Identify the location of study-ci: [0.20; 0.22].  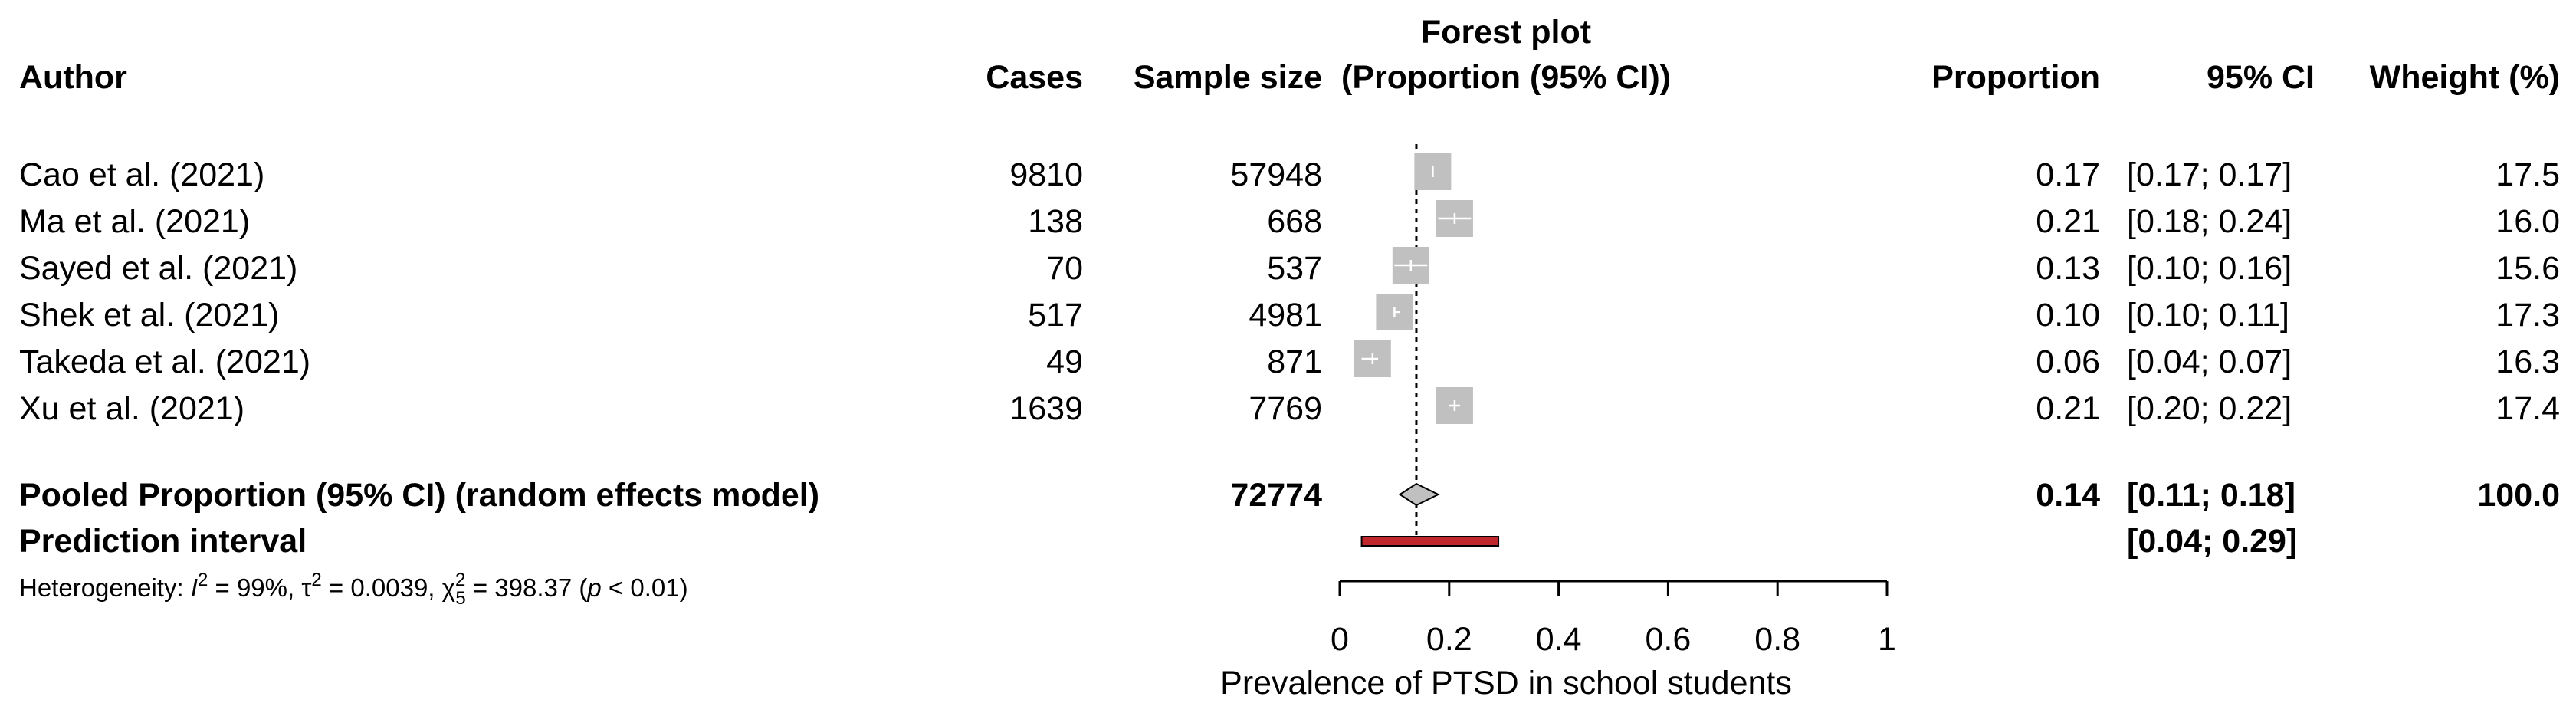
(2209, 409).